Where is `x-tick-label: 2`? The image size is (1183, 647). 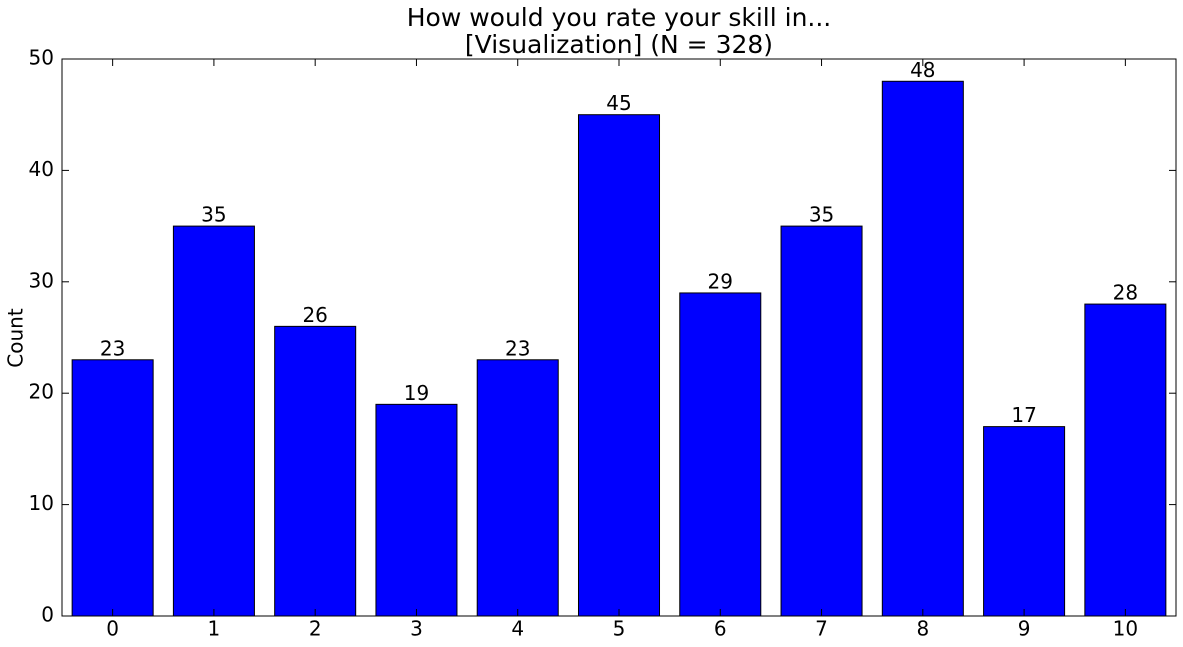 x-tick-label: 2 is located at coordinates (315, 629).